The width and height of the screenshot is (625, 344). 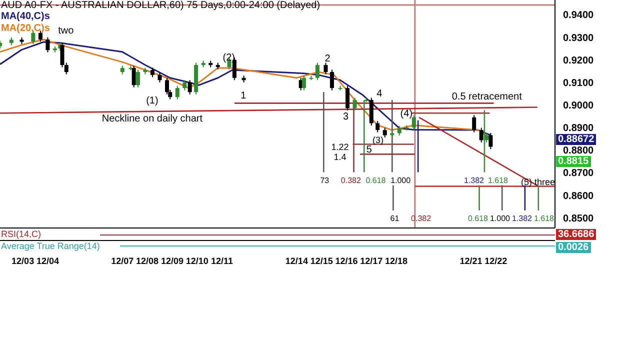 I want to click on x-tick-label: 12/15, so click(x=321, y=261).